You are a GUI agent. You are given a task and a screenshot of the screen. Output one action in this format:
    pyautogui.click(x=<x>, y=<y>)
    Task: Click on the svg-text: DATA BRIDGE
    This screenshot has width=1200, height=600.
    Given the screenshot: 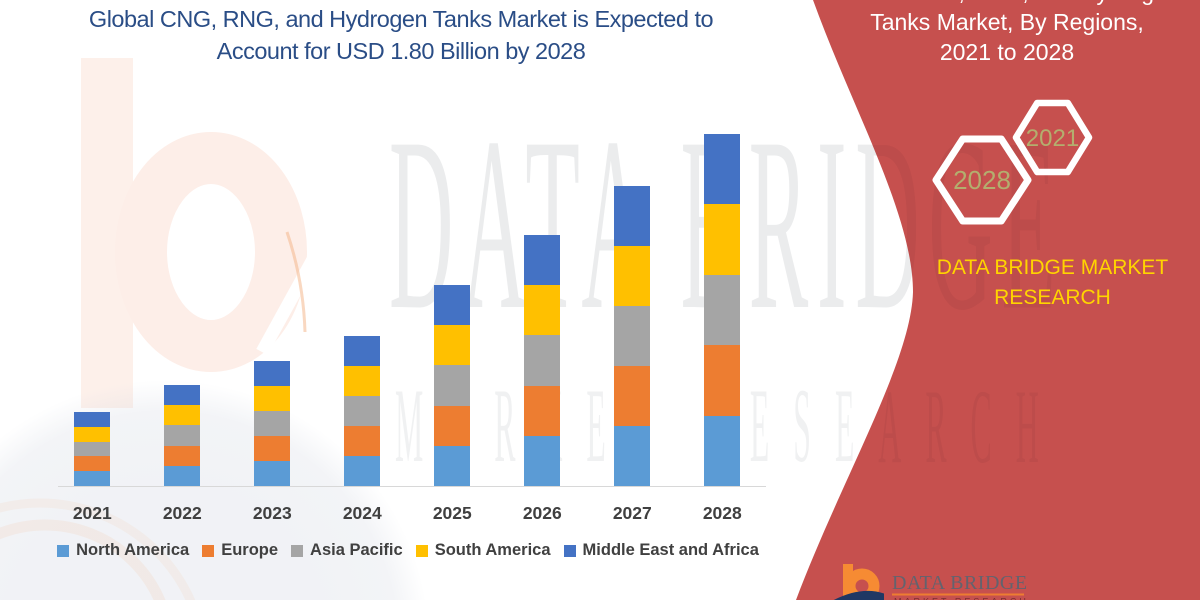 What is the action you would take?
    pyautogui.click(x=960, y=583)
    